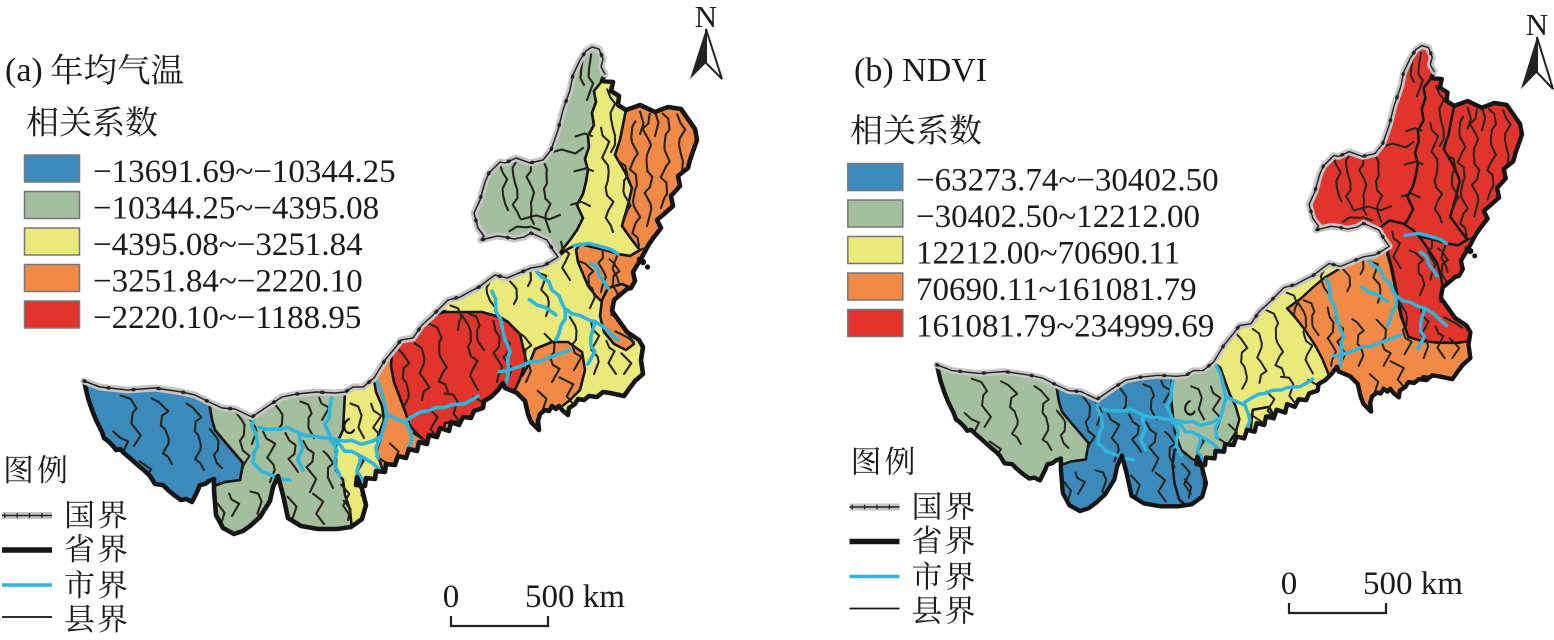  Describe the element at coordinates (920, 70) in the screenshot. I see `svg-text: (b) NDVI` at that location.